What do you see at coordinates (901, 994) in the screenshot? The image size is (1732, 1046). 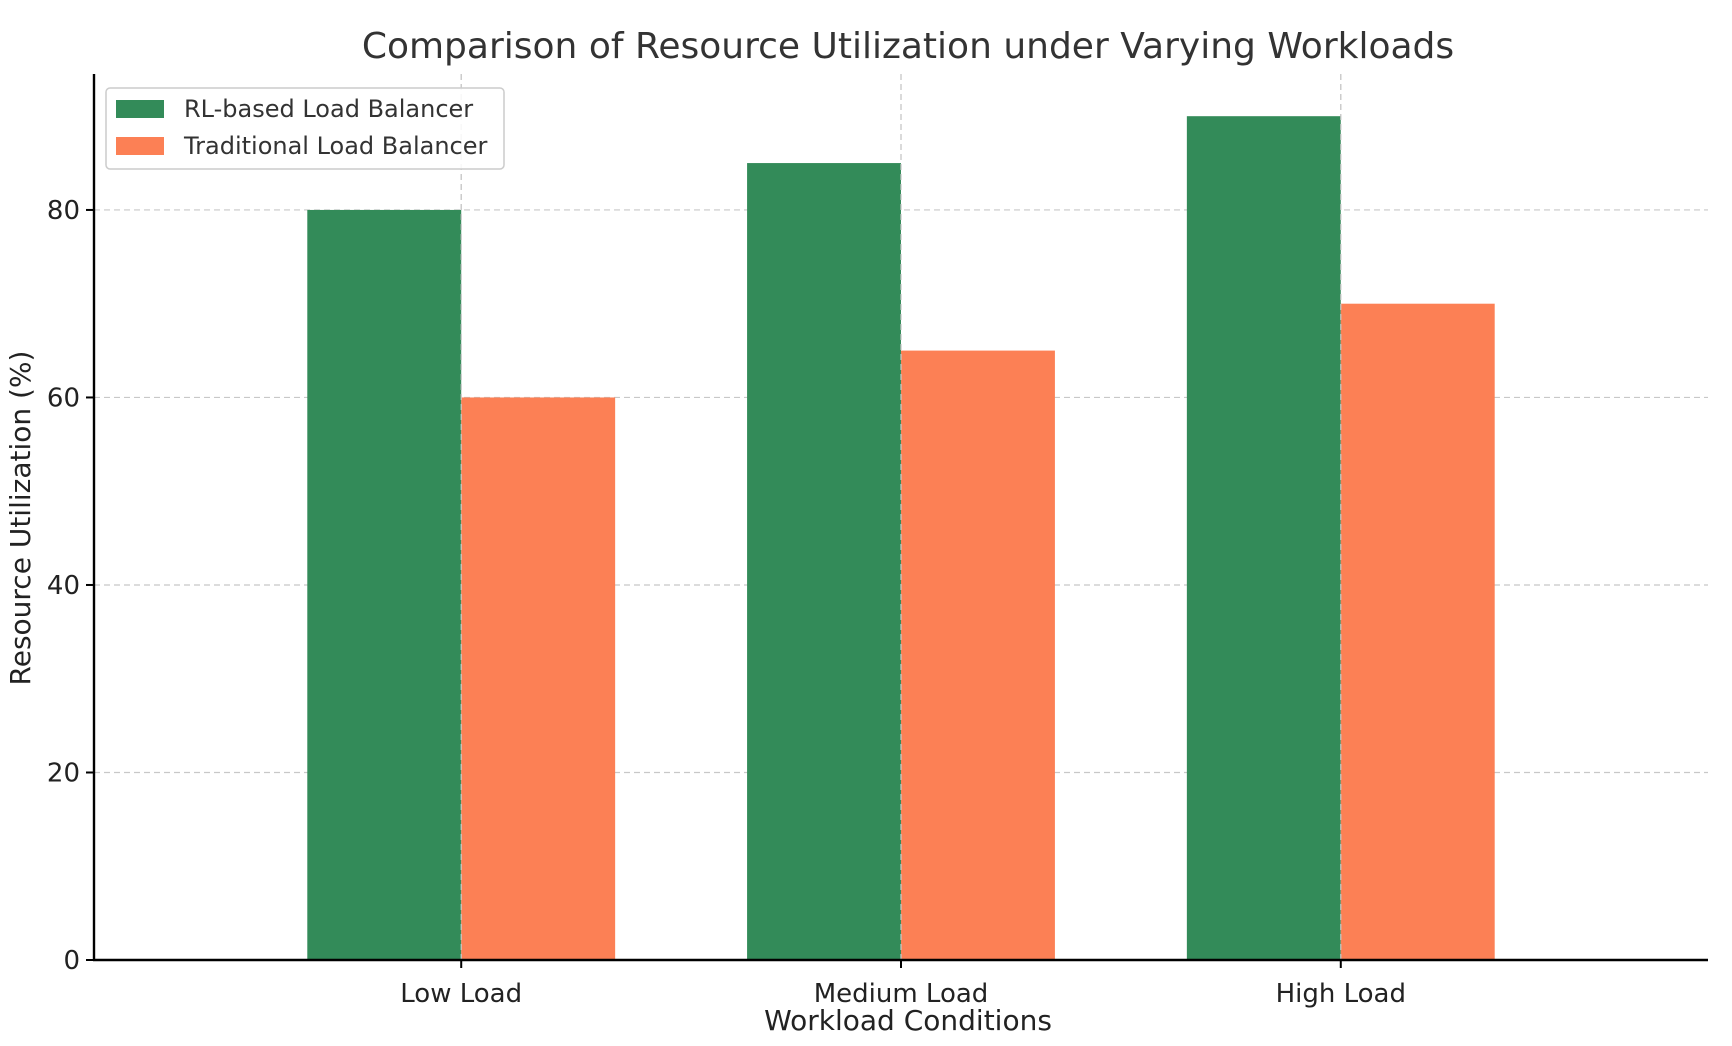 I see `x-tick-label: Medium Load` at bounding box center [901, 994].